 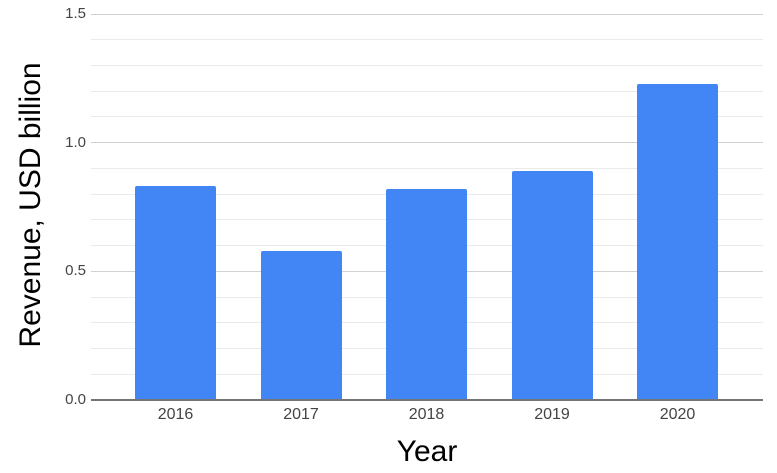 What do you see at coordinates (175, 414) in the screenshot?
I see `x-axis-label-2016: 2016` at bounding box center [175, 414].